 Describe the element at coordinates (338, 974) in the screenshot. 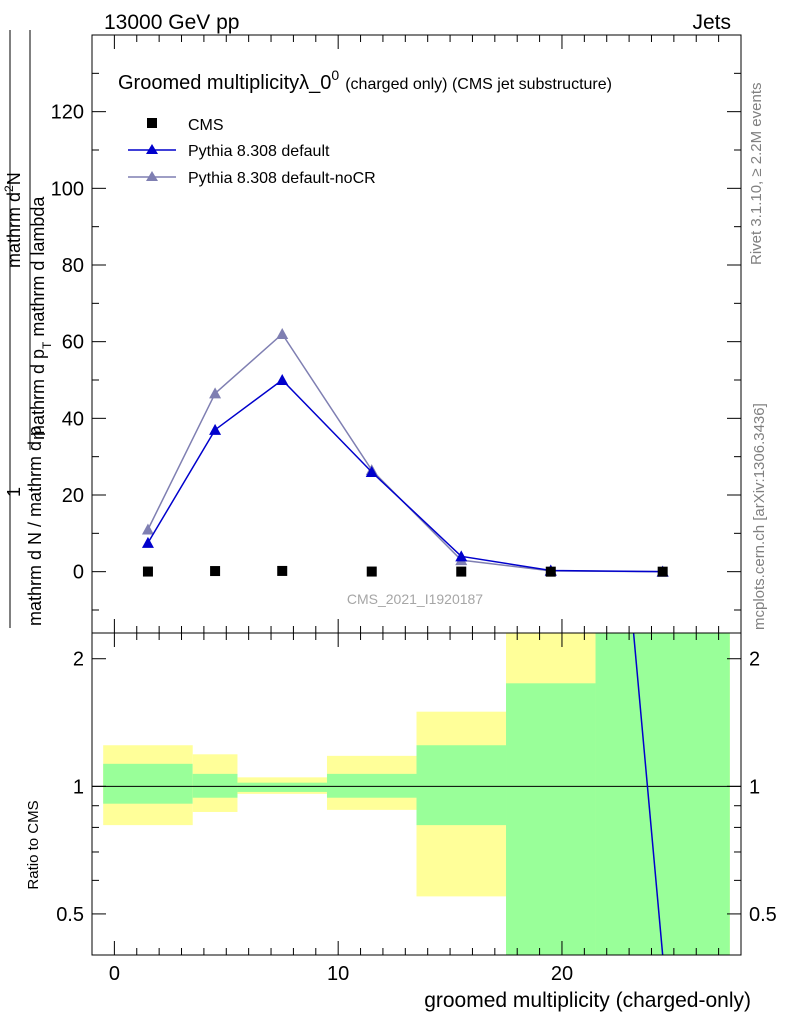

I see `ratio-xtick-label: 10` at that location.